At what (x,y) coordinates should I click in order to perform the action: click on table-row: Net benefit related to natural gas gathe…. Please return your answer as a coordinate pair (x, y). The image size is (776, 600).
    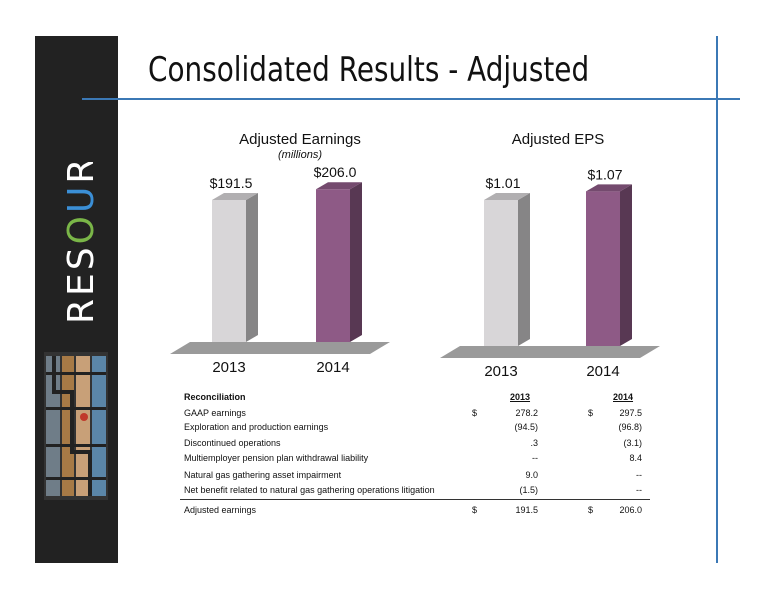
    Looking at the image, I should click on (415, 492).